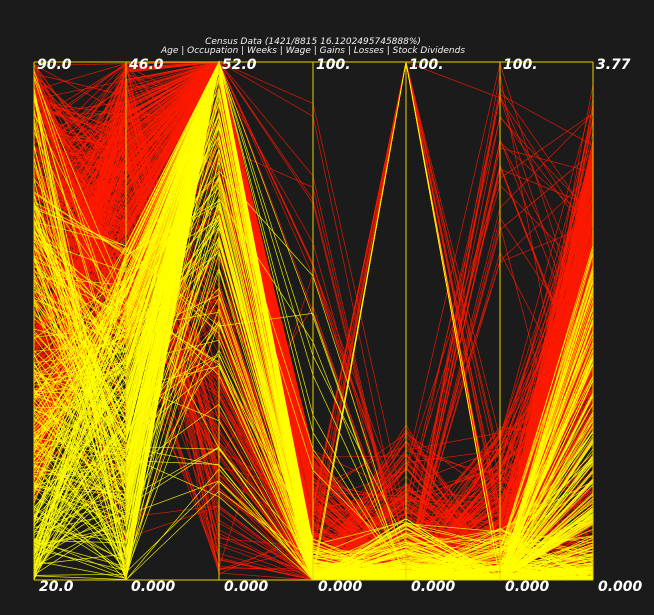  Describe the element at coordinates (527, 587) in the screenshot. I see `axis-min-label-6: 0.000` at that location.